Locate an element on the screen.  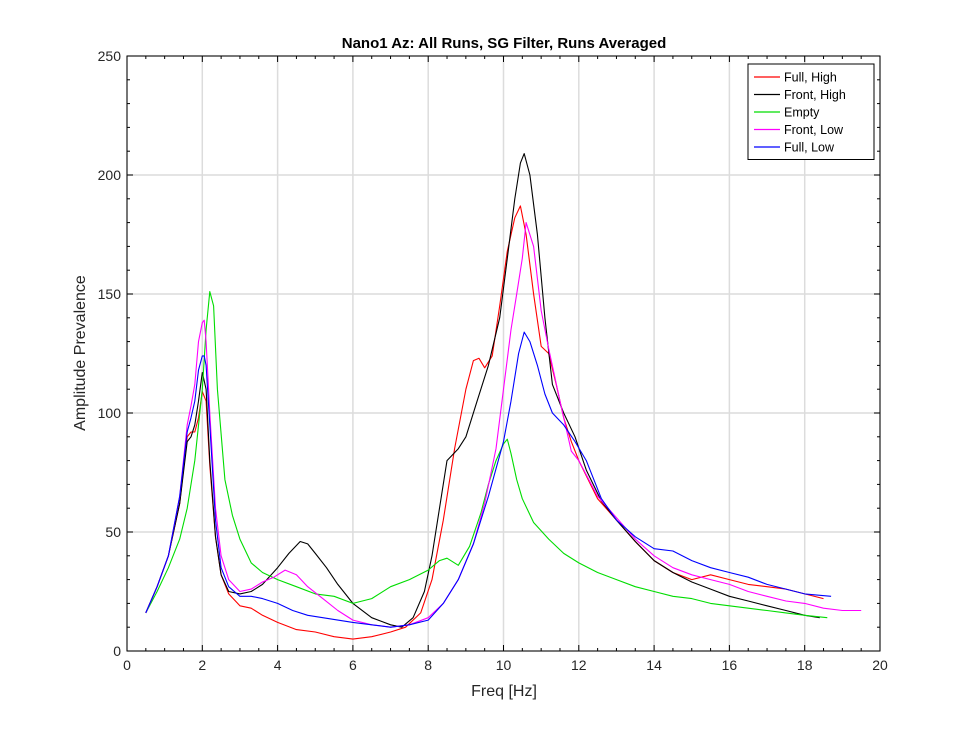
x-tick-label: 12 is located at coordinates (579, 665).